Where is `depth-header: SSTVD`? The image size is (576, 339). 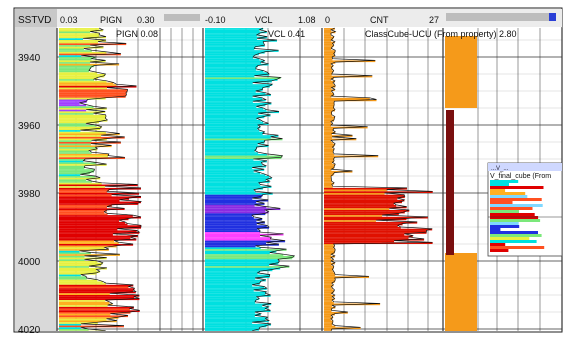
depth-header: SSTVD is located at coordinates (34, 20).